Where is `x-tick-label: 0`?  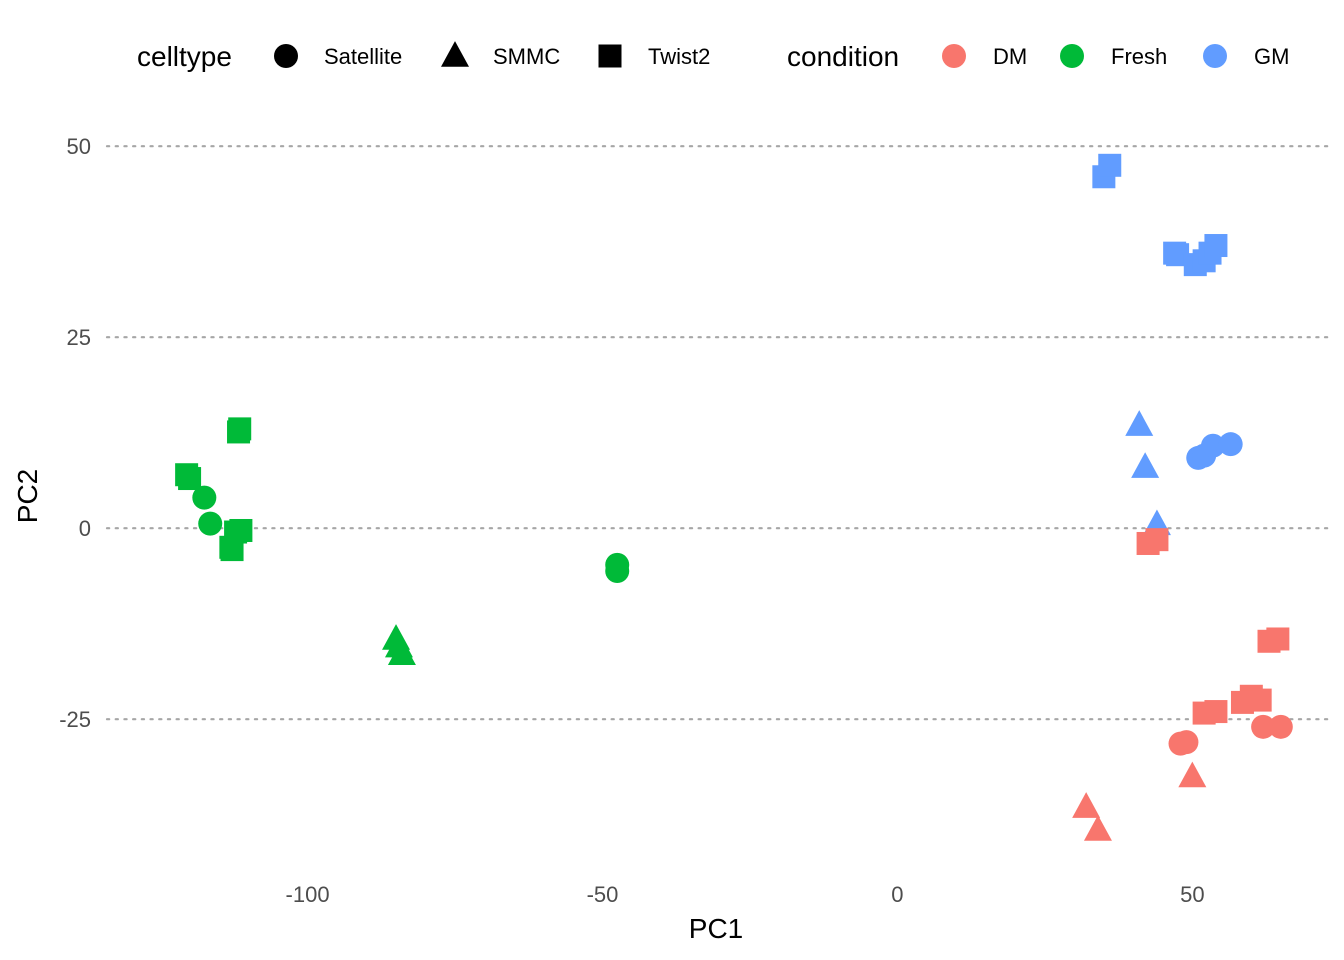 x-tick-label: 0 is located at coordinates (897, 894).